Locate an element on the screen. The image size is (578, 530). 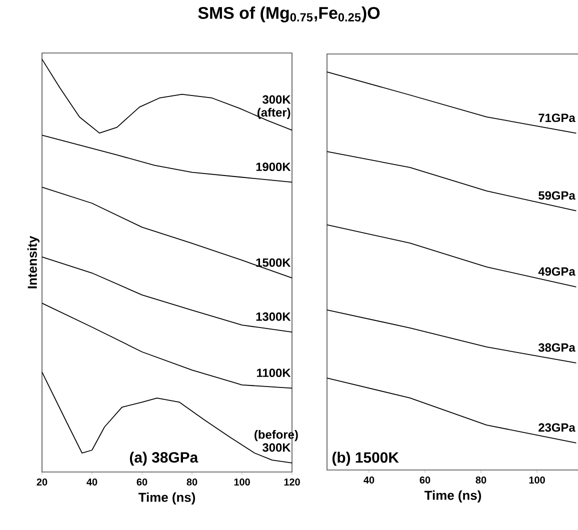
x-tick-label: 120 is located at coordinates (292, 482).